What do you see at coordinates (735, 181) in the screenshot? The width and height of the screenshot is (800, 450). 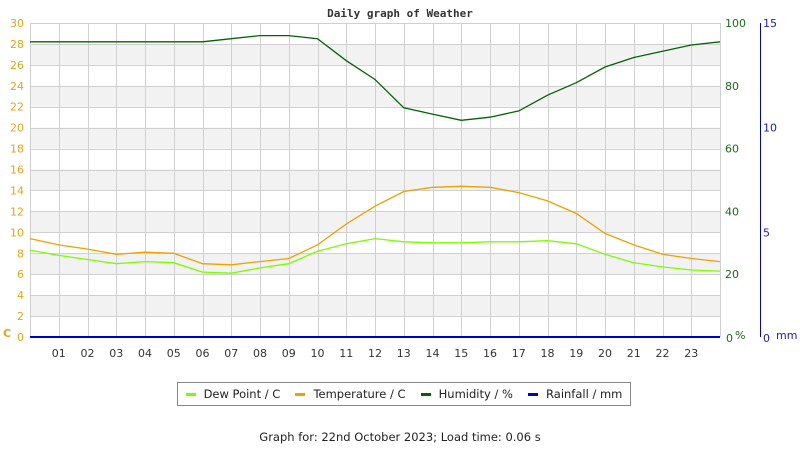 I see `humidity-axis: 0 20 40 60 80 100` at bounding box center [735, 181].